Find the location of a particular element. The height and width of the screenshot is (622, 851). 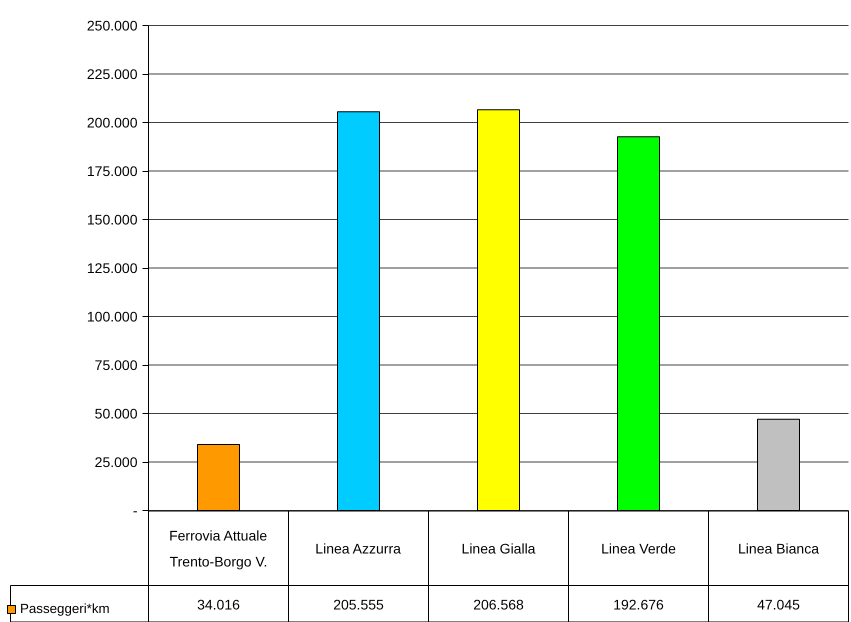

data-label: 192.676 is located at coordinates (638, 604).